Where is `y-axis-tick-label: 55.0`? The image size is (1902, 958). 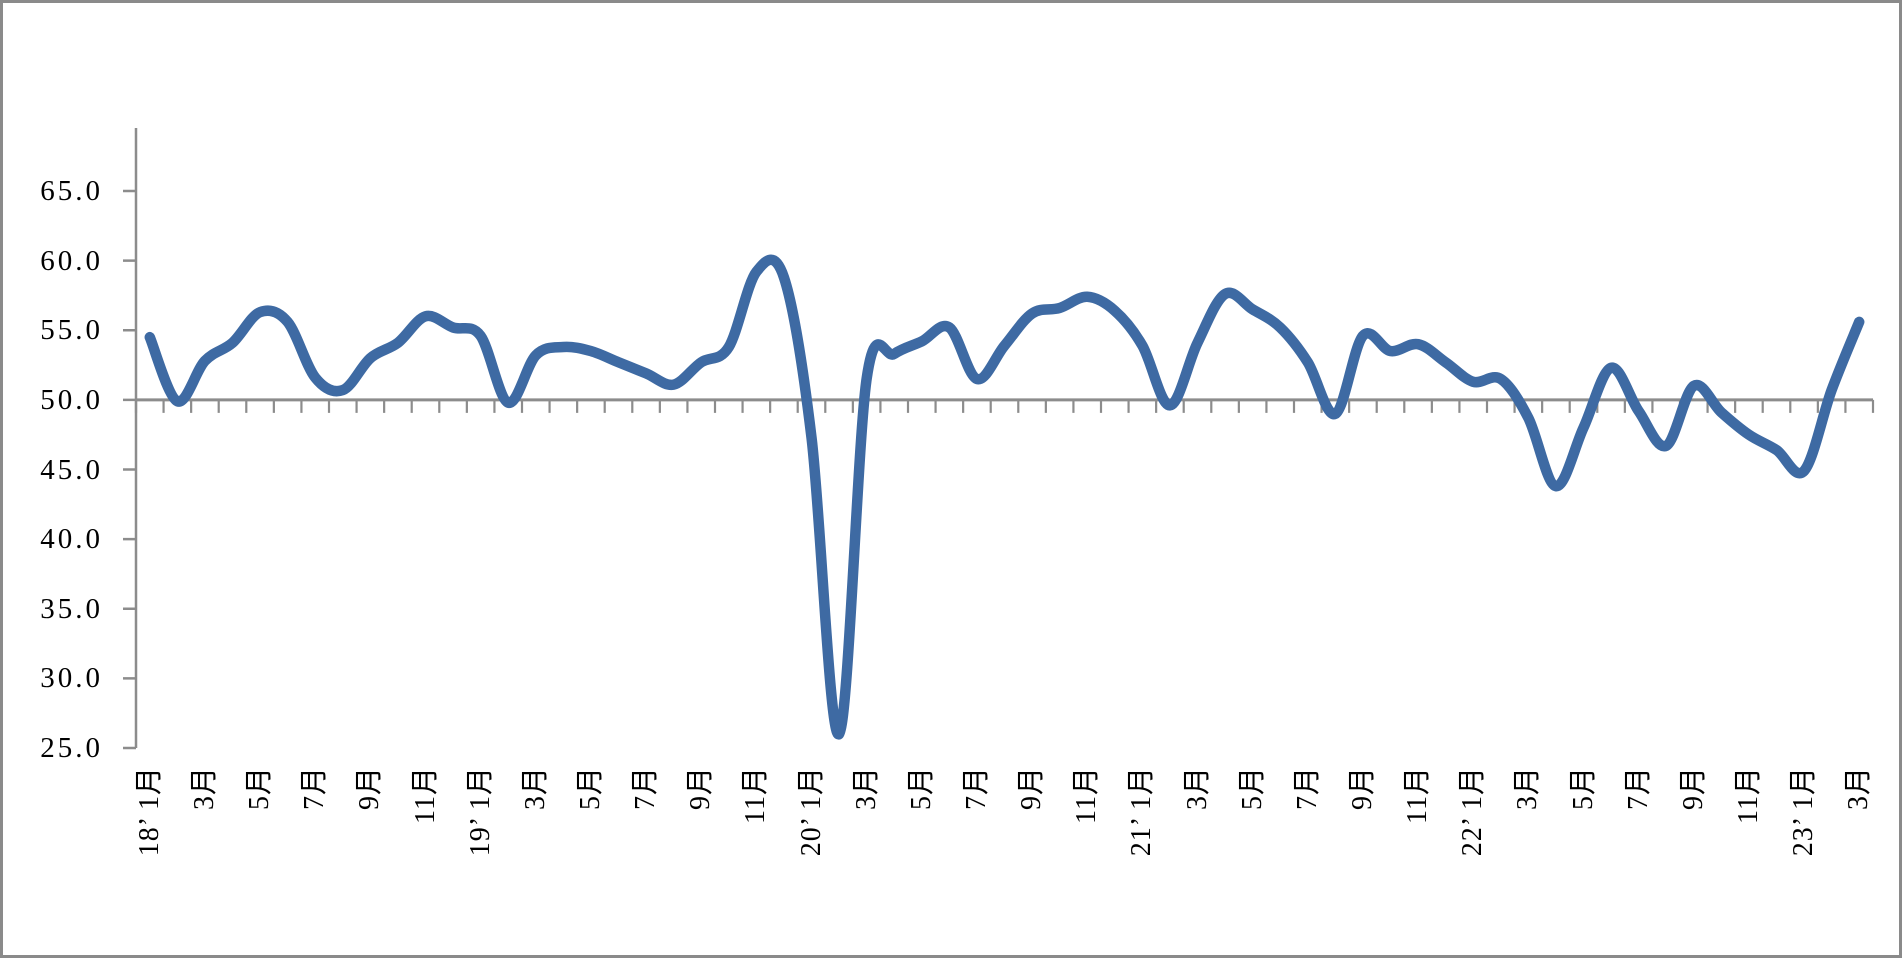 y-axis-tick-label: 55.0 is located at coordinates (71, 330).